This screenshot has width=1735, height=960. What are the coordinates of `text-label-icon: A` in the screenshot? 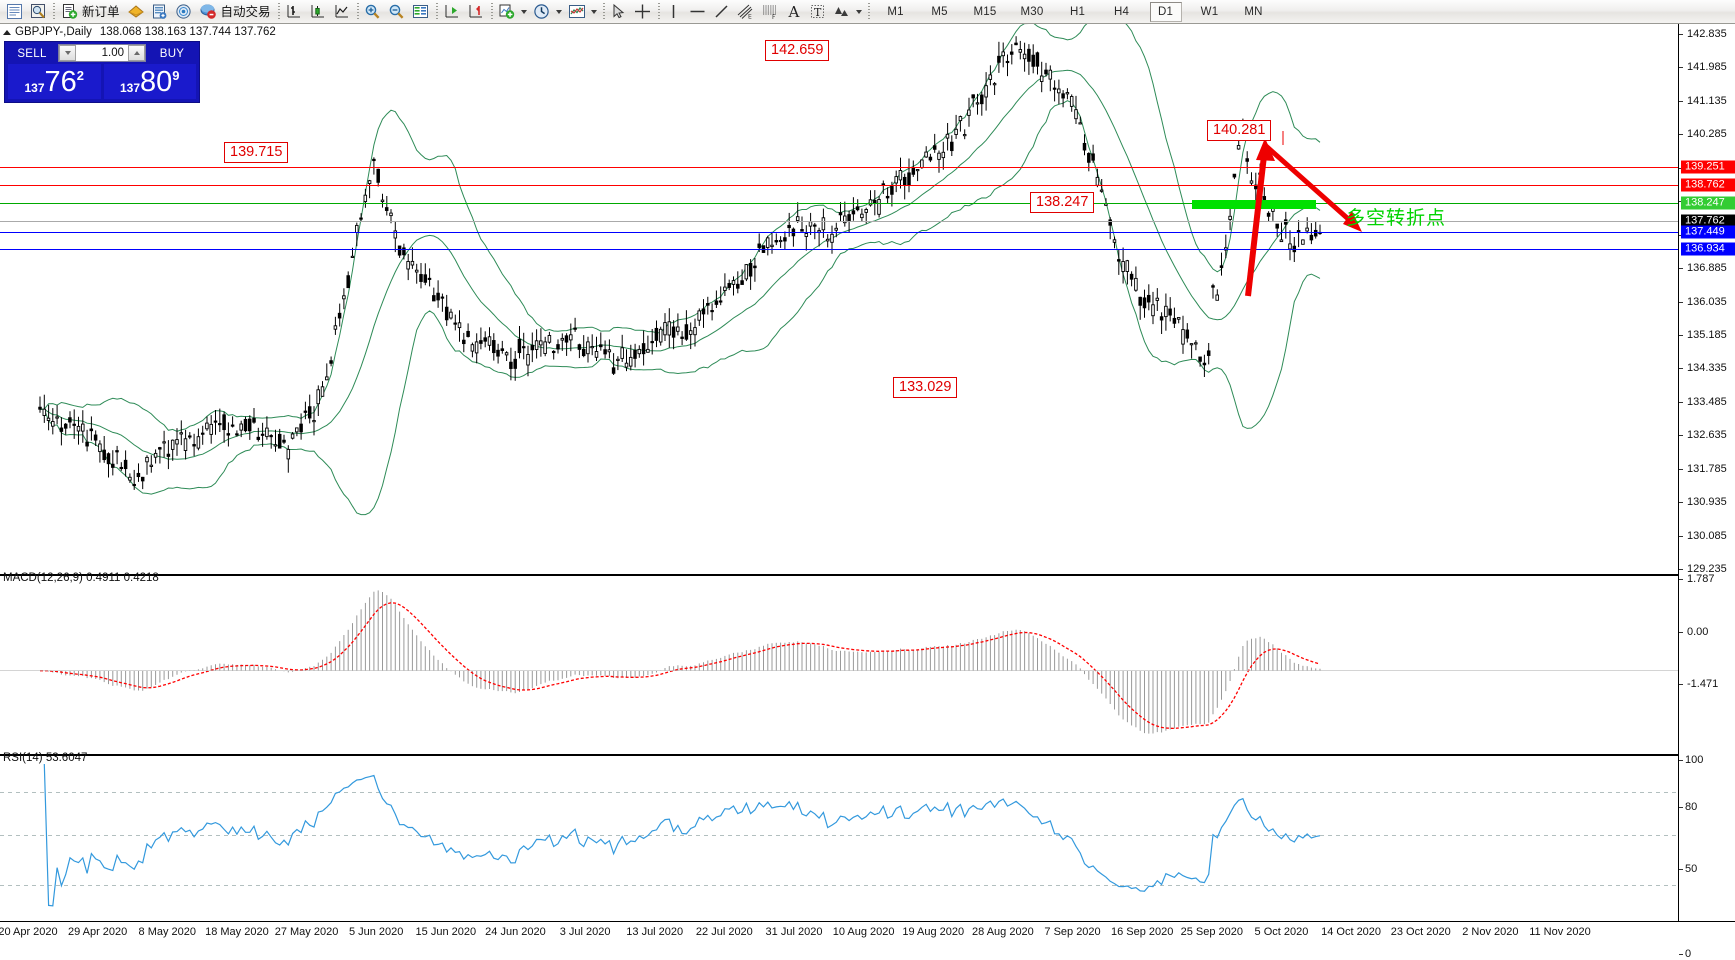 It's located at (794, 12).